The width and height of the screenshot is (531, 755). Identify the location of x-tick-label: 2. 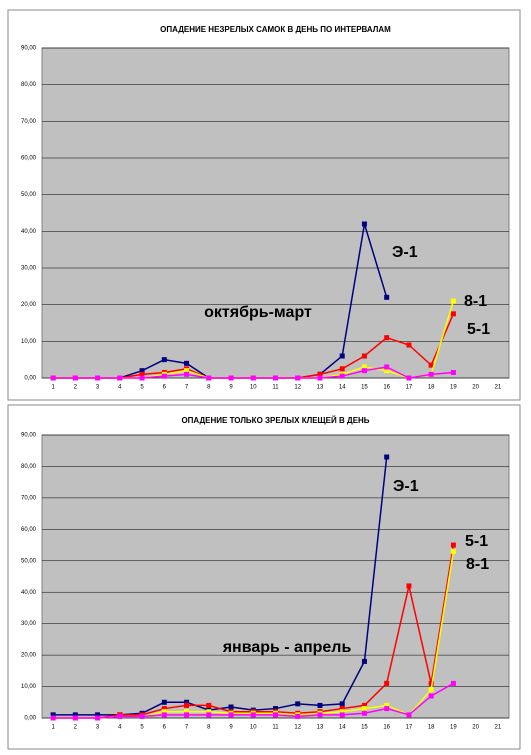
(76, 388).